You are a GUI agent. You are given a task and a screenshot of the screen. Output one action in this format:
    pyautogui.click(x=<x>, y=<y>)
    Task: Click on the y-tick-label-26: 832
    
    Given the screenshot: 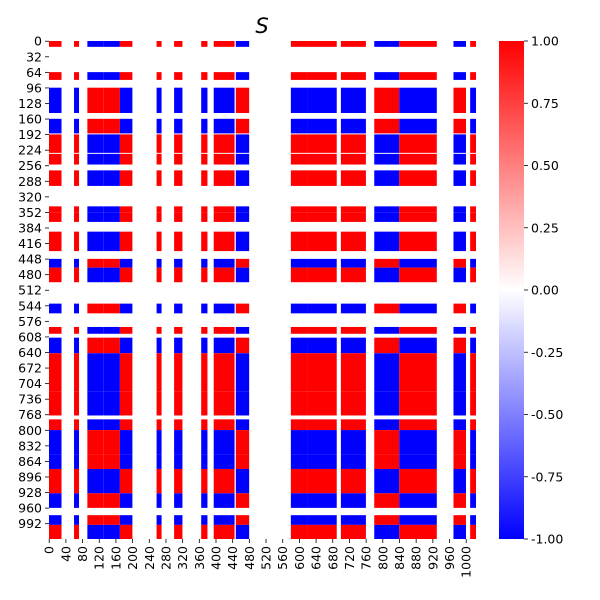 What is the action you would take?
    pyautogui.click(x=30, y=445)
    